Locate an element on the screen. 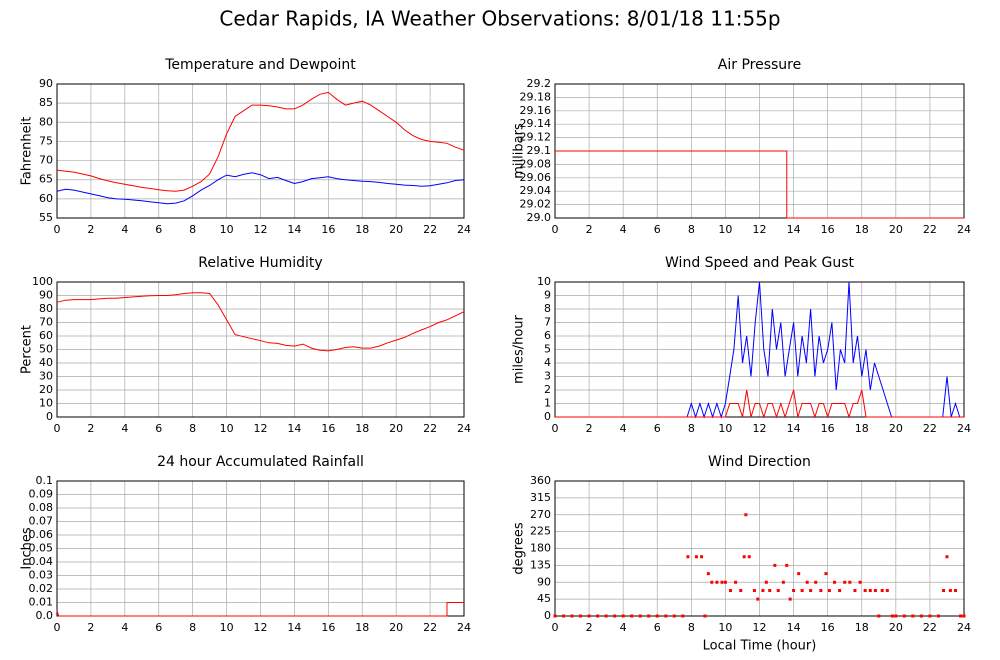 The width and height of the screenshot is (1000, 660). y-tick-label: 65 is located at coordinates (46, 179).